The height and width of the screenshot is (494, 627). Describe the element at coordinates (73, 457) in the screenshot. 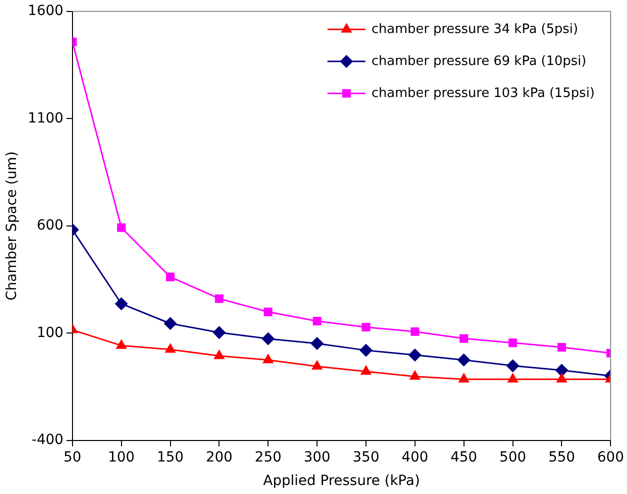

I see `x-tick-label: 50` at that location.